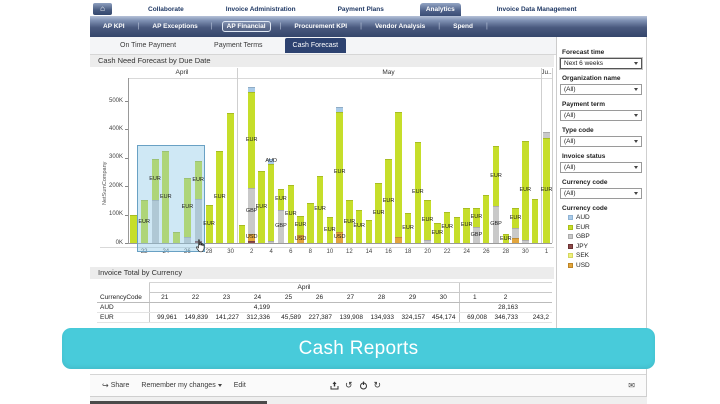  Describe the element at coordinates (334, 385) in the screenshot. I see `export-icon` at that location.